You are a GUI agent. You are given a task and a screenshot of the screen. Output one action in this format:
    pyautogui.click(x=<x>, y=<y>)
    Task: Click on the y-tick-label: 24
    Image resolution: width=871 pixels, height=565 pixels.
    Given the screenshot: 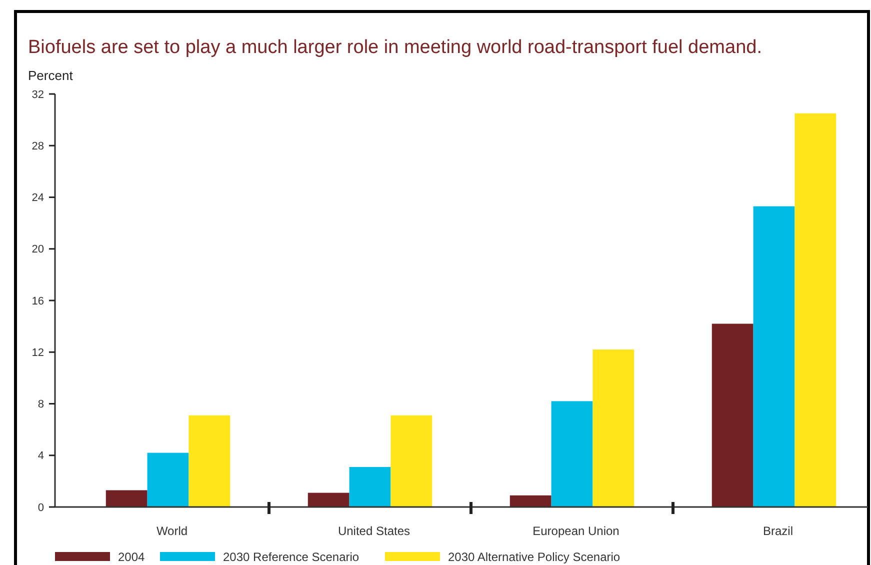 What is the action you would take?
    pyautogui.click(x=38, y=198)
    